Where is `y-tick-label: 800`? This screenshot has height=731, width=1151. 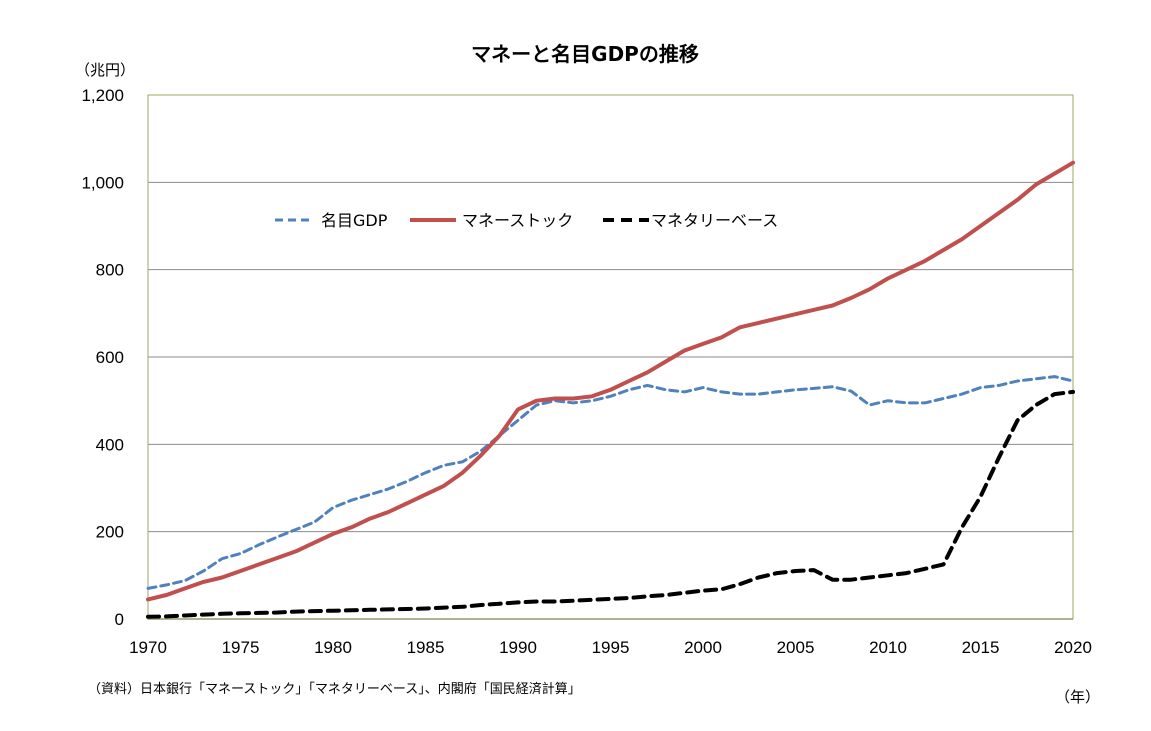
y-tick-label: 800 is located at coordinates (110, 270).